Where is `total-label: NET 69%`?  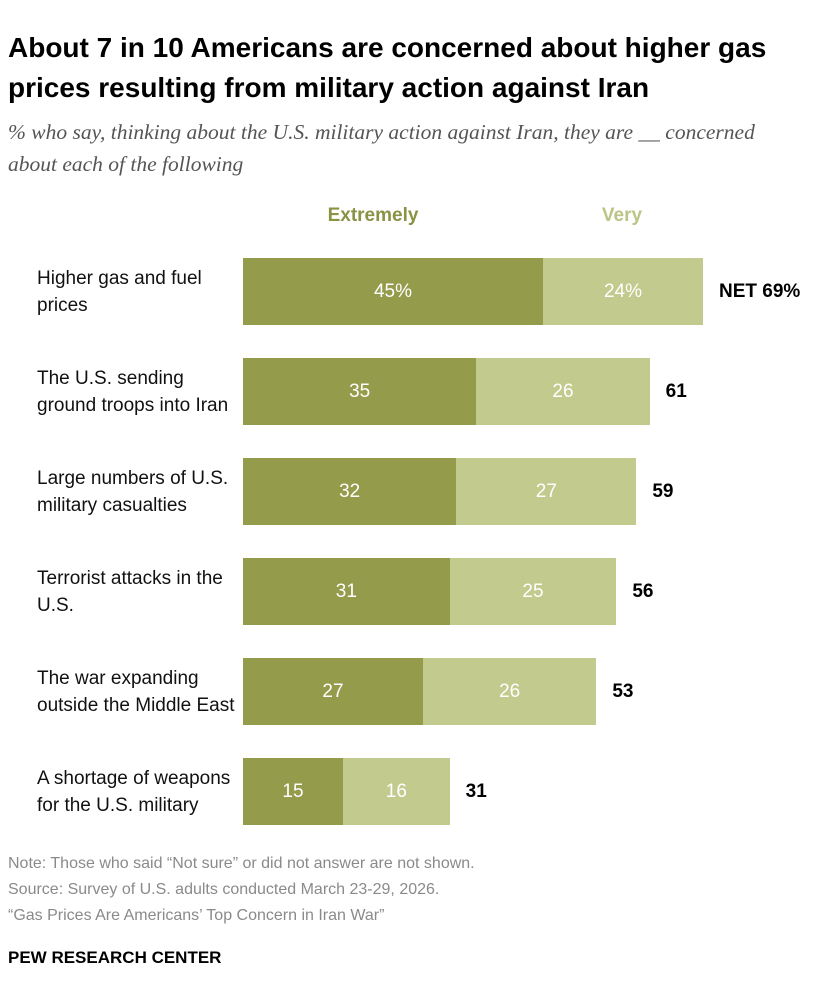
total-label: NET 69% is located at coordinates (760, 291).